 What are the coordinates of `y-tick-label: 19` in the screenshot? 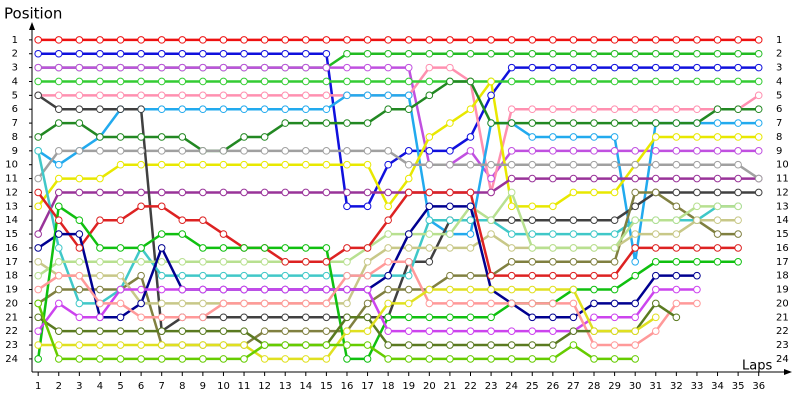 It's located at (11, 290).